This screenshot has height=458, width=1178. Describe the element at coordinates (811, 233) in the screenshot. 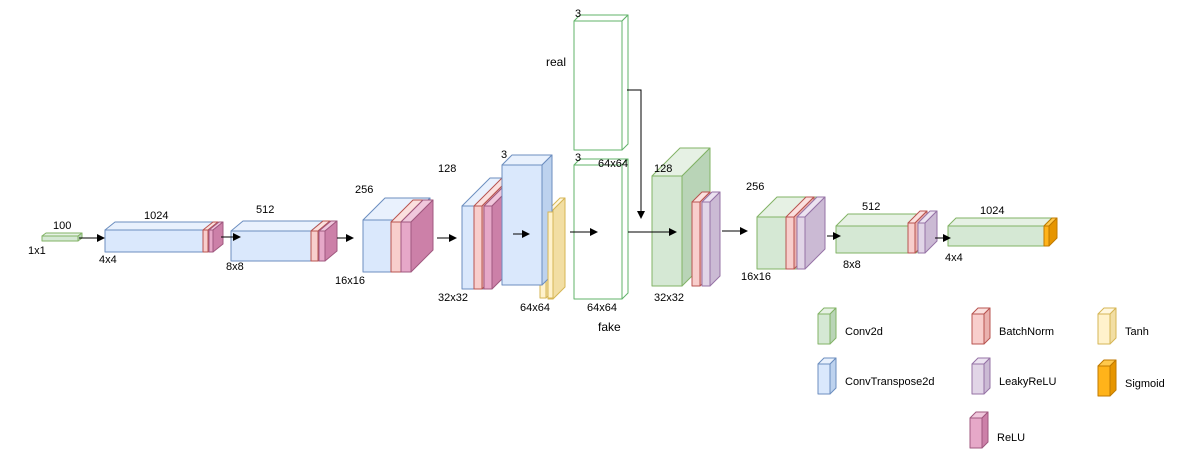

I see `disc-layer-2-leakyrelu-block` at that location.